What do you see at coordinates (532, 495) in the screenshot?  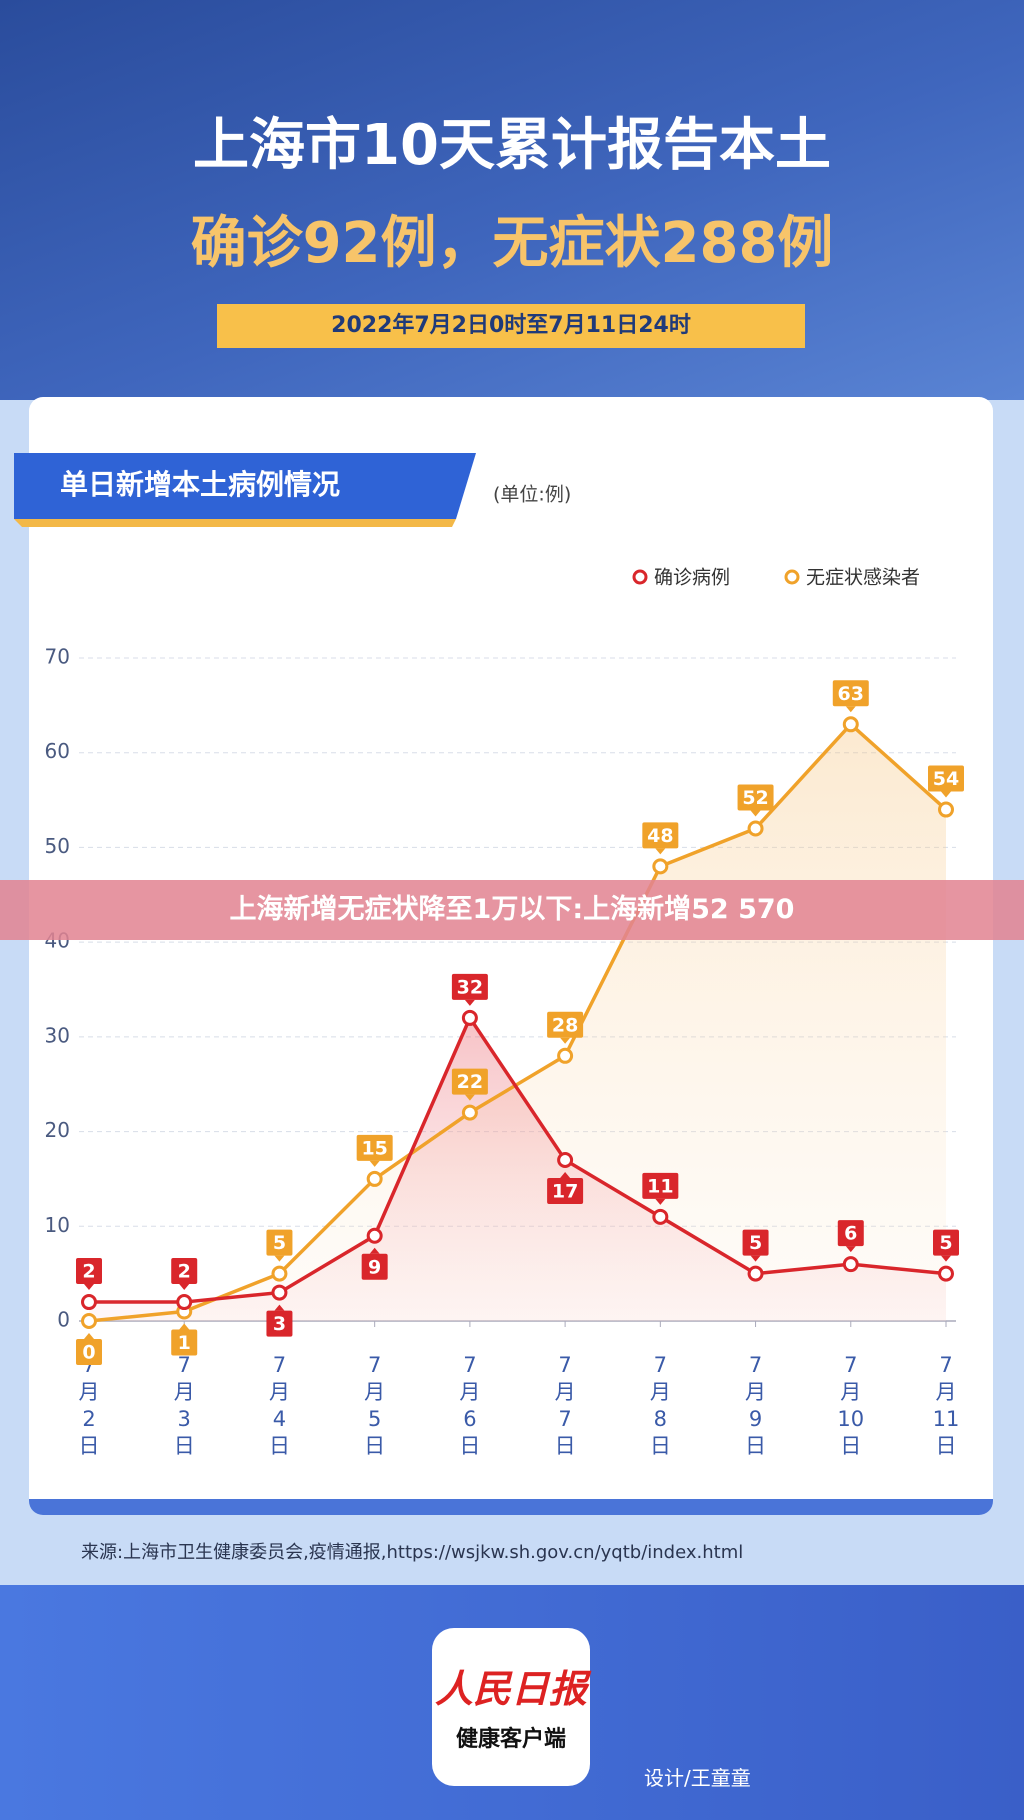 I see `unit-note: (单位:例)` at bounding box center [532, 495].